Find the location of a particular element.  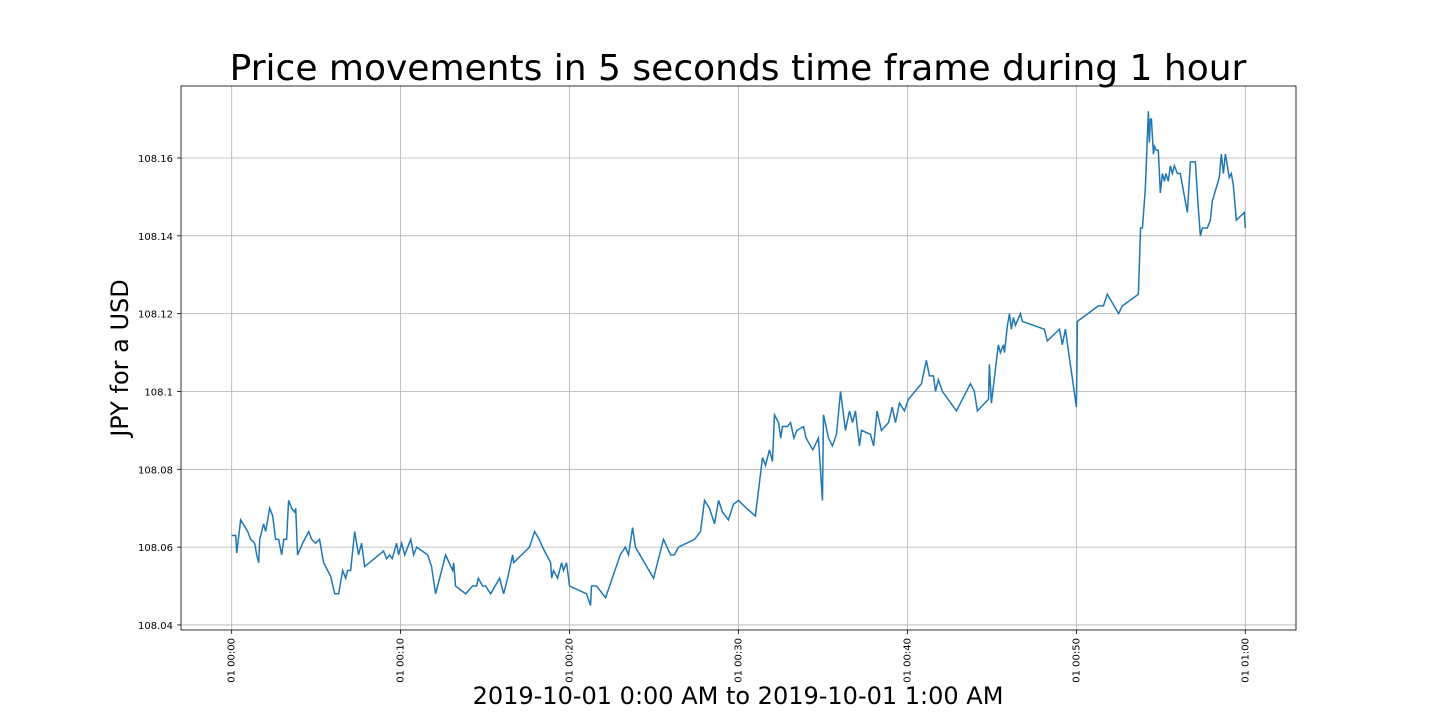

x-axis-label: 2019-10-01 0:00 AM to 2019-10-01 1:00 AM is located at coordinates (738, 696).